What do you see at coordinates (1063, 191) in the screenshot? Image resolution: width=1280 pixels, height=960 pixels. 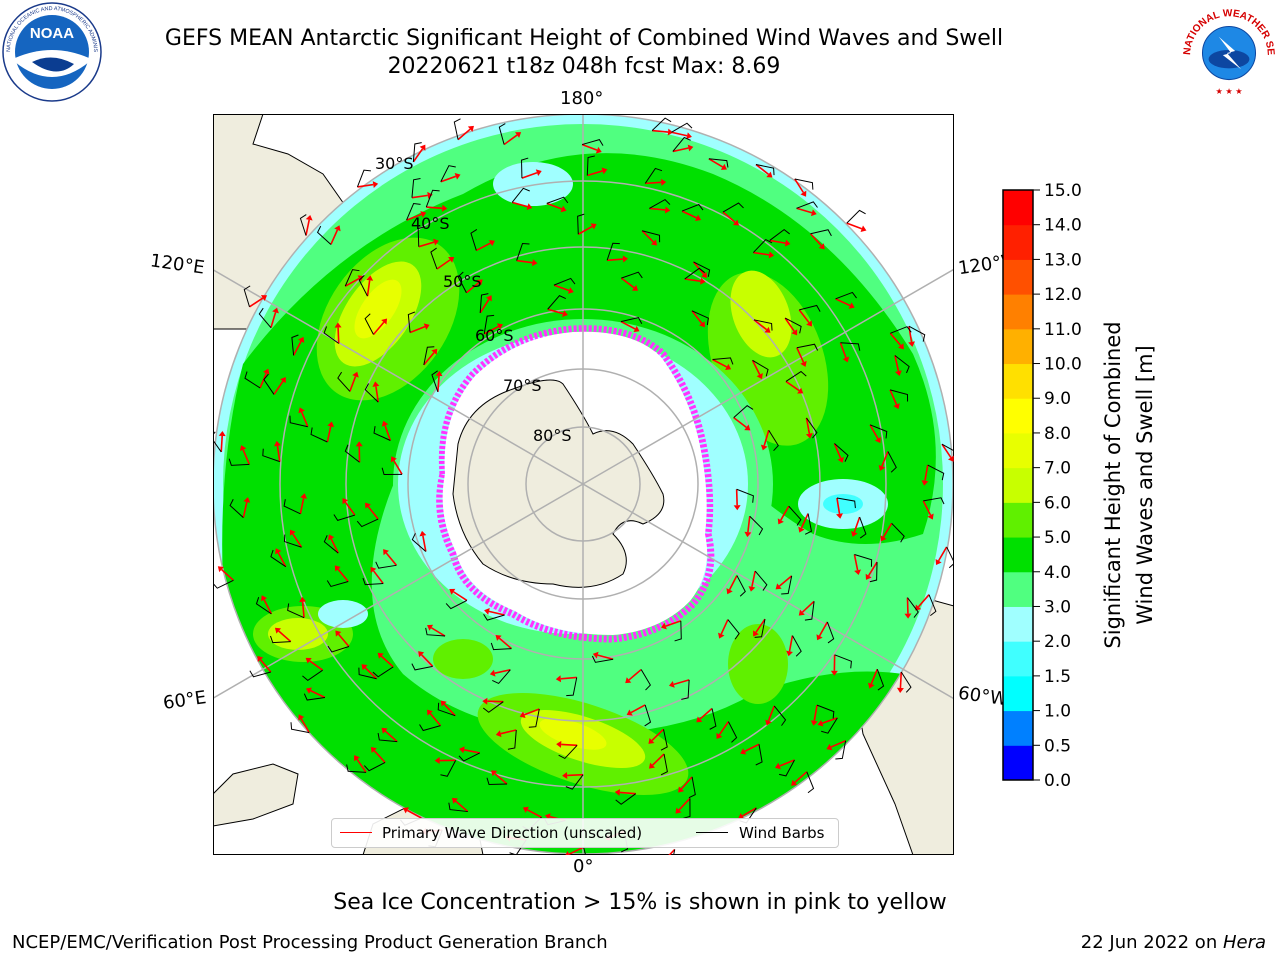 I see `colorbar-tick-label: 15.0` at bounding box center [1063, 191].